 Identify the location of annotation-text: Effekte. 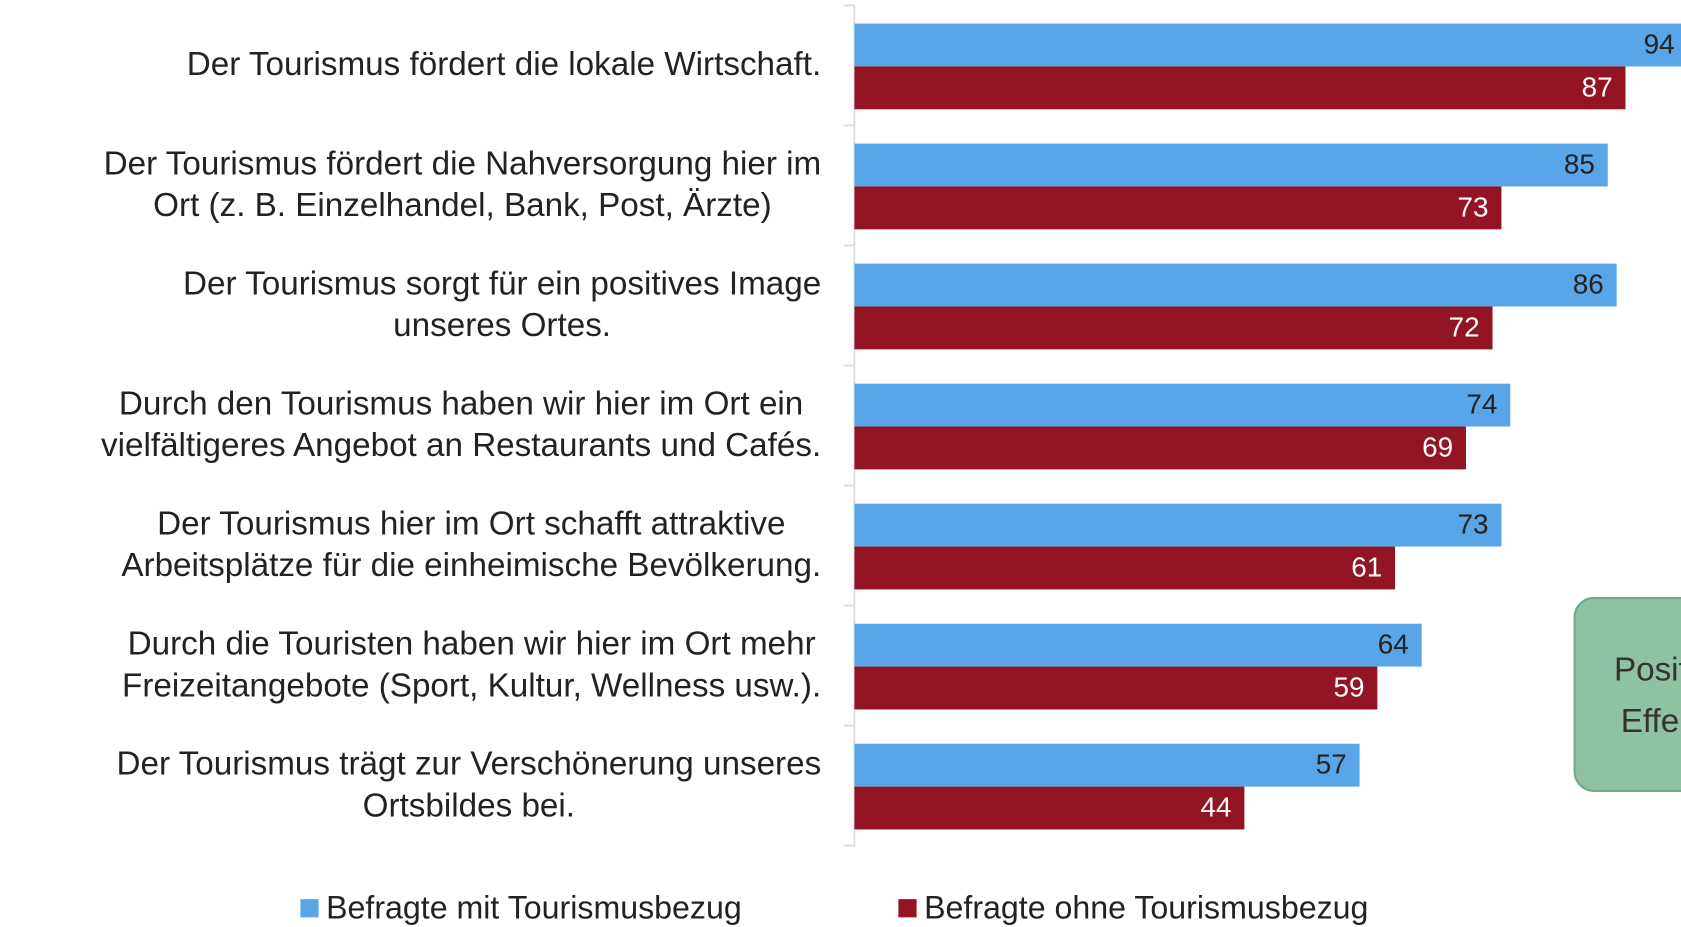
(1651, 721).